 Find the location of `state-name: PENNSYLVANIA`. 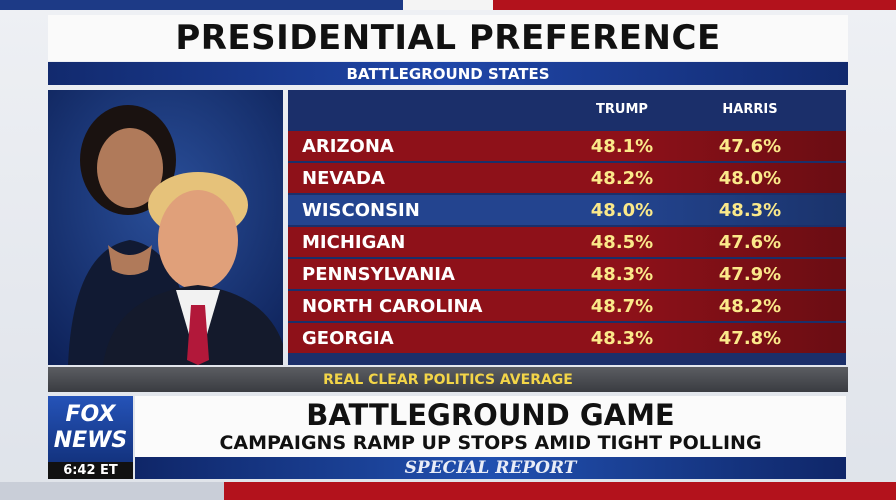

state-name: PENNSYLVANIA is located at coordinates (378, 274).